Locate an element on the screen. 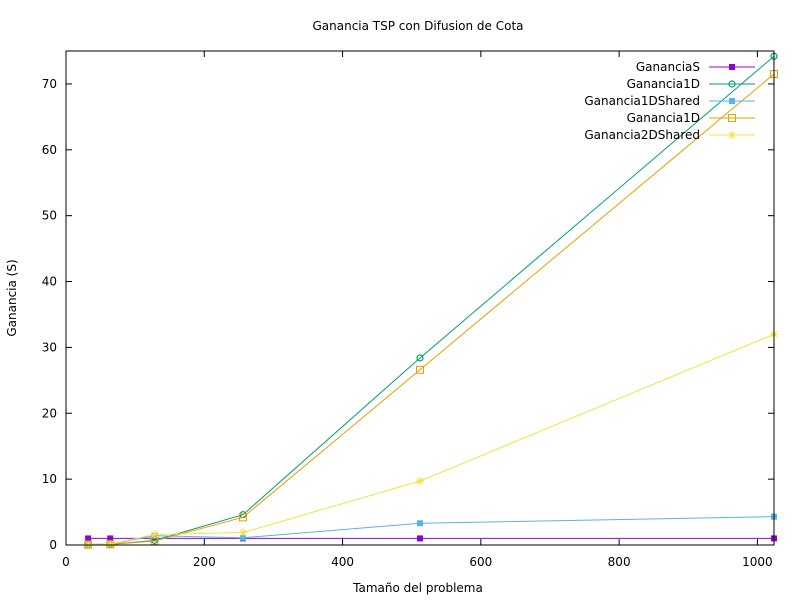  y-tick-label: 0 is located at coordinates (53, 545).